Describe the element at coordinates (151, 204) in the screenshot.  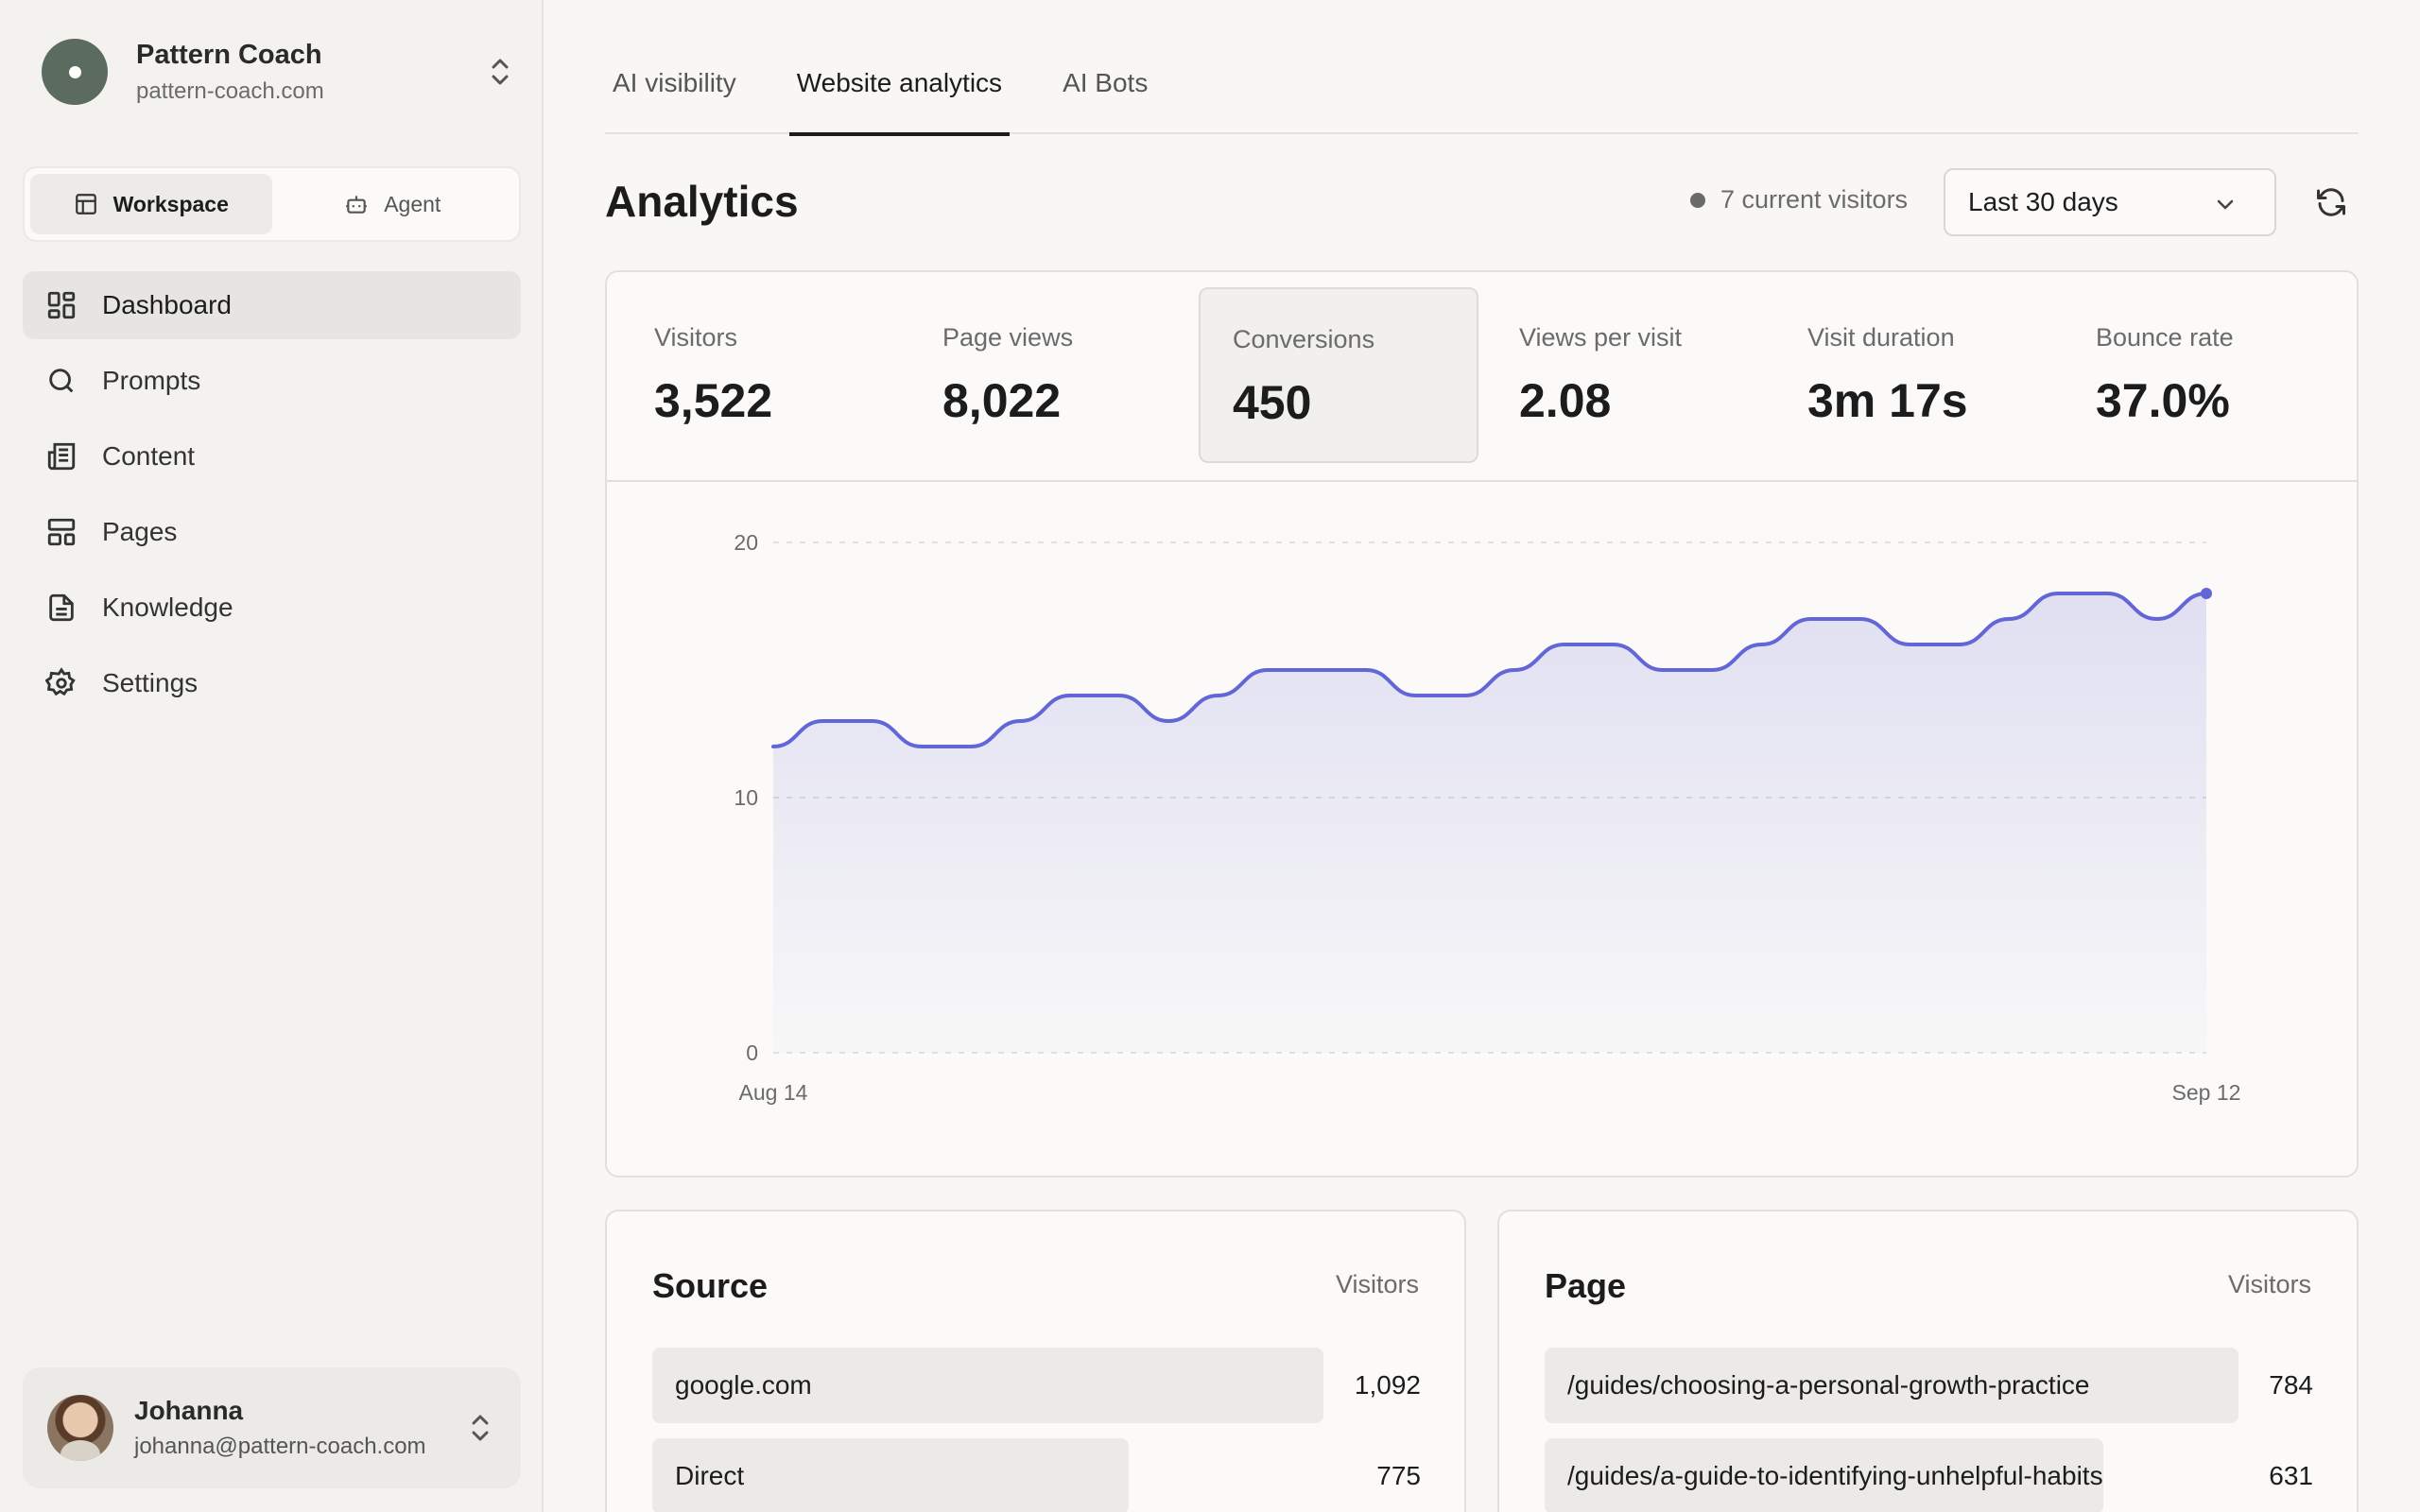
I see `workspace-mode-button: Workspace` at that location.